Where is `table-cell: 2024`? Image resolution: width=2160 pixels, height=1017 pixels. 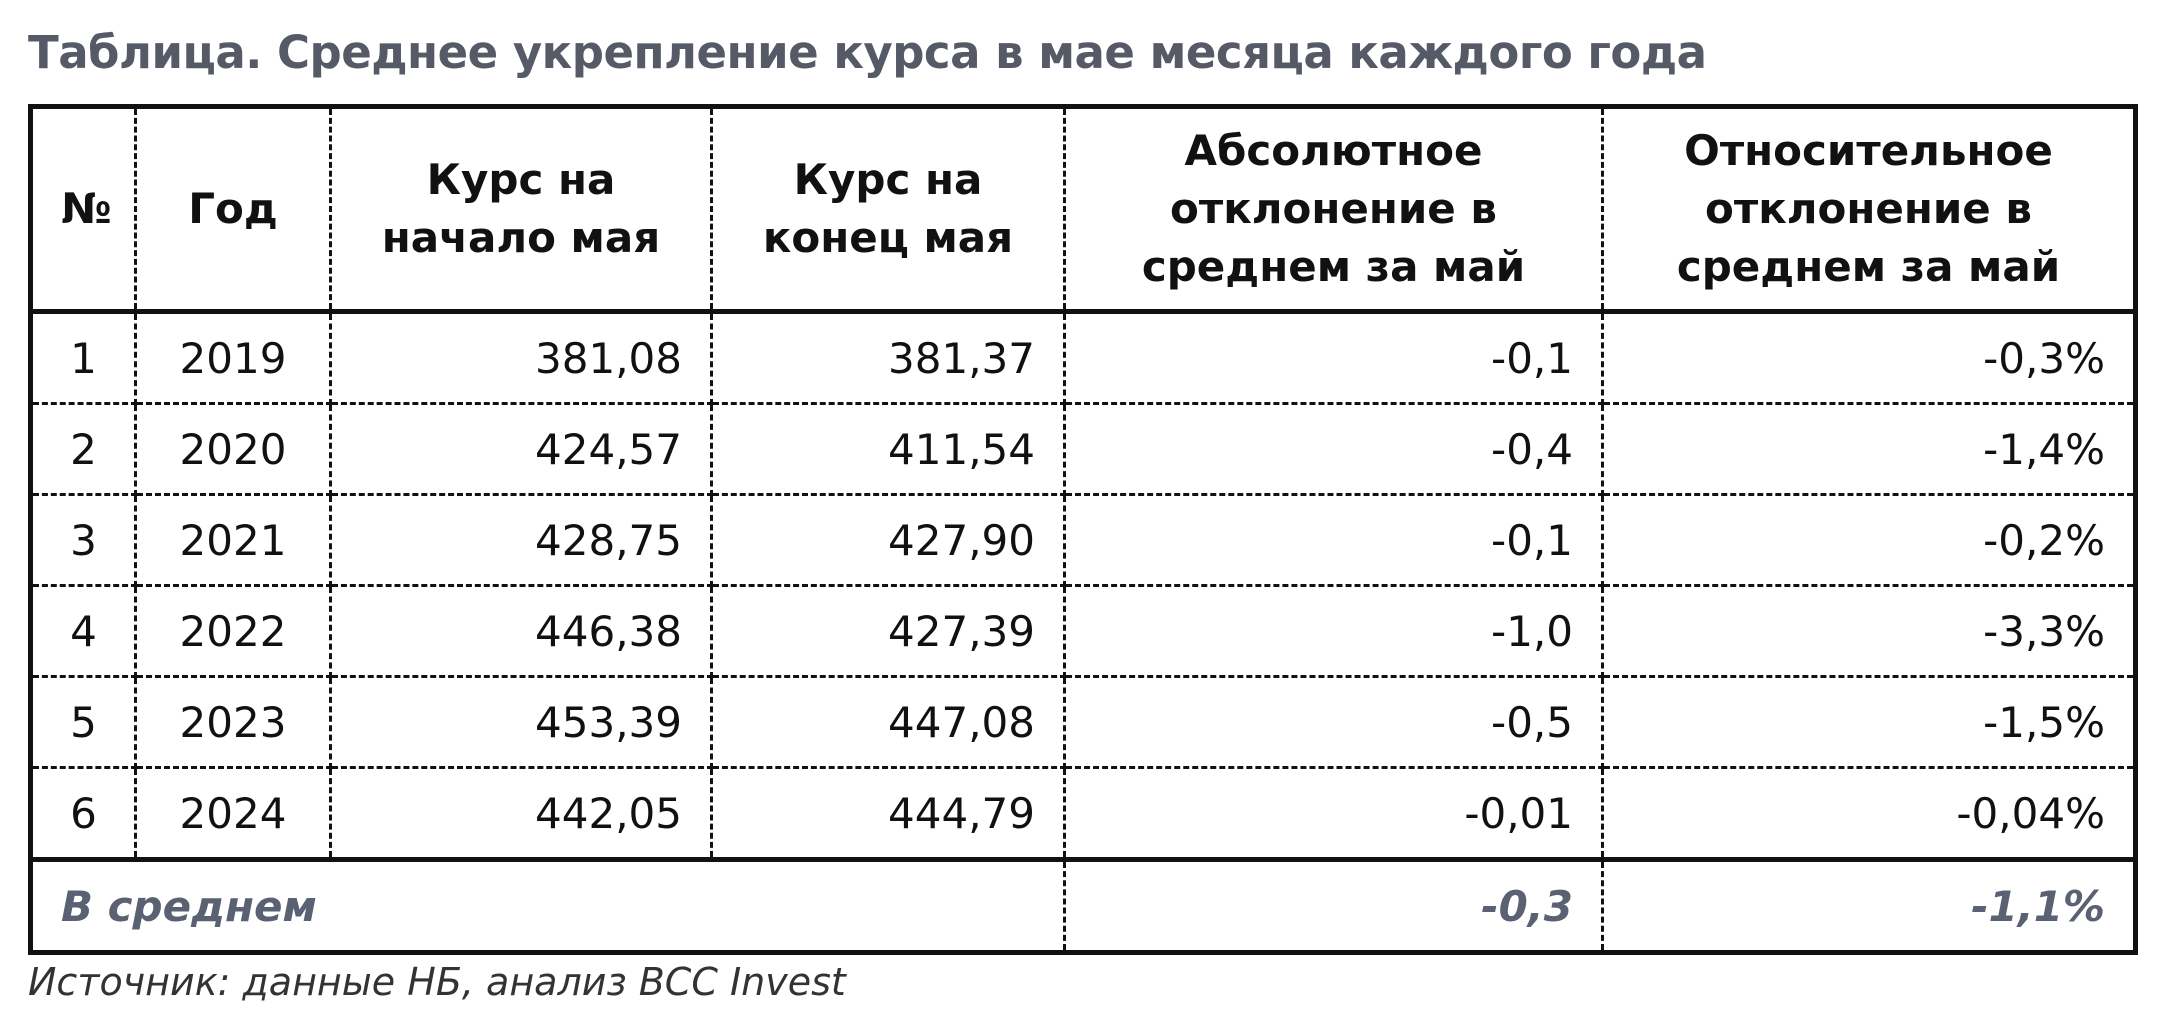 table-cell: 2024 is located at coordinates (233, 813).